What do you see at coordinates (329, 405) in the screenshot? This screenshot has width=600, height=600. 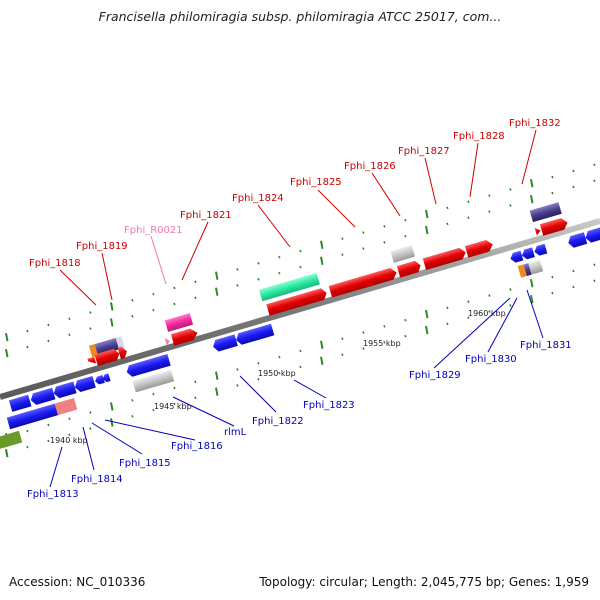 I see `gene-label: Fphi_1823` at bounding box center [329, 405].